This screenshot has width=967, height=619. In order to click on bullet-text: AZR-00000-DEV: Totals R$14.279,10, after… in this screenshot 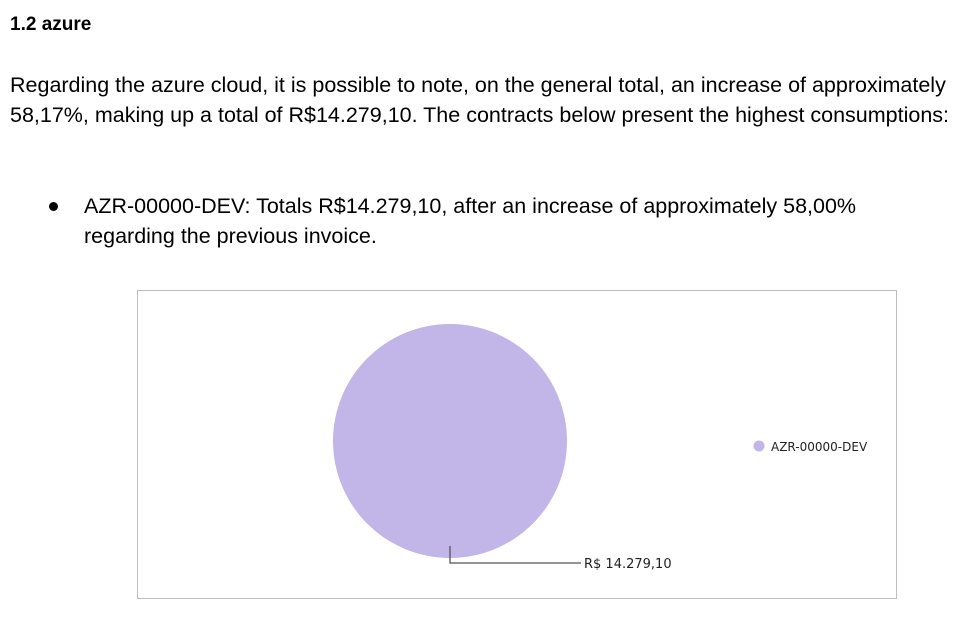, I will do `click(470, 221)`.